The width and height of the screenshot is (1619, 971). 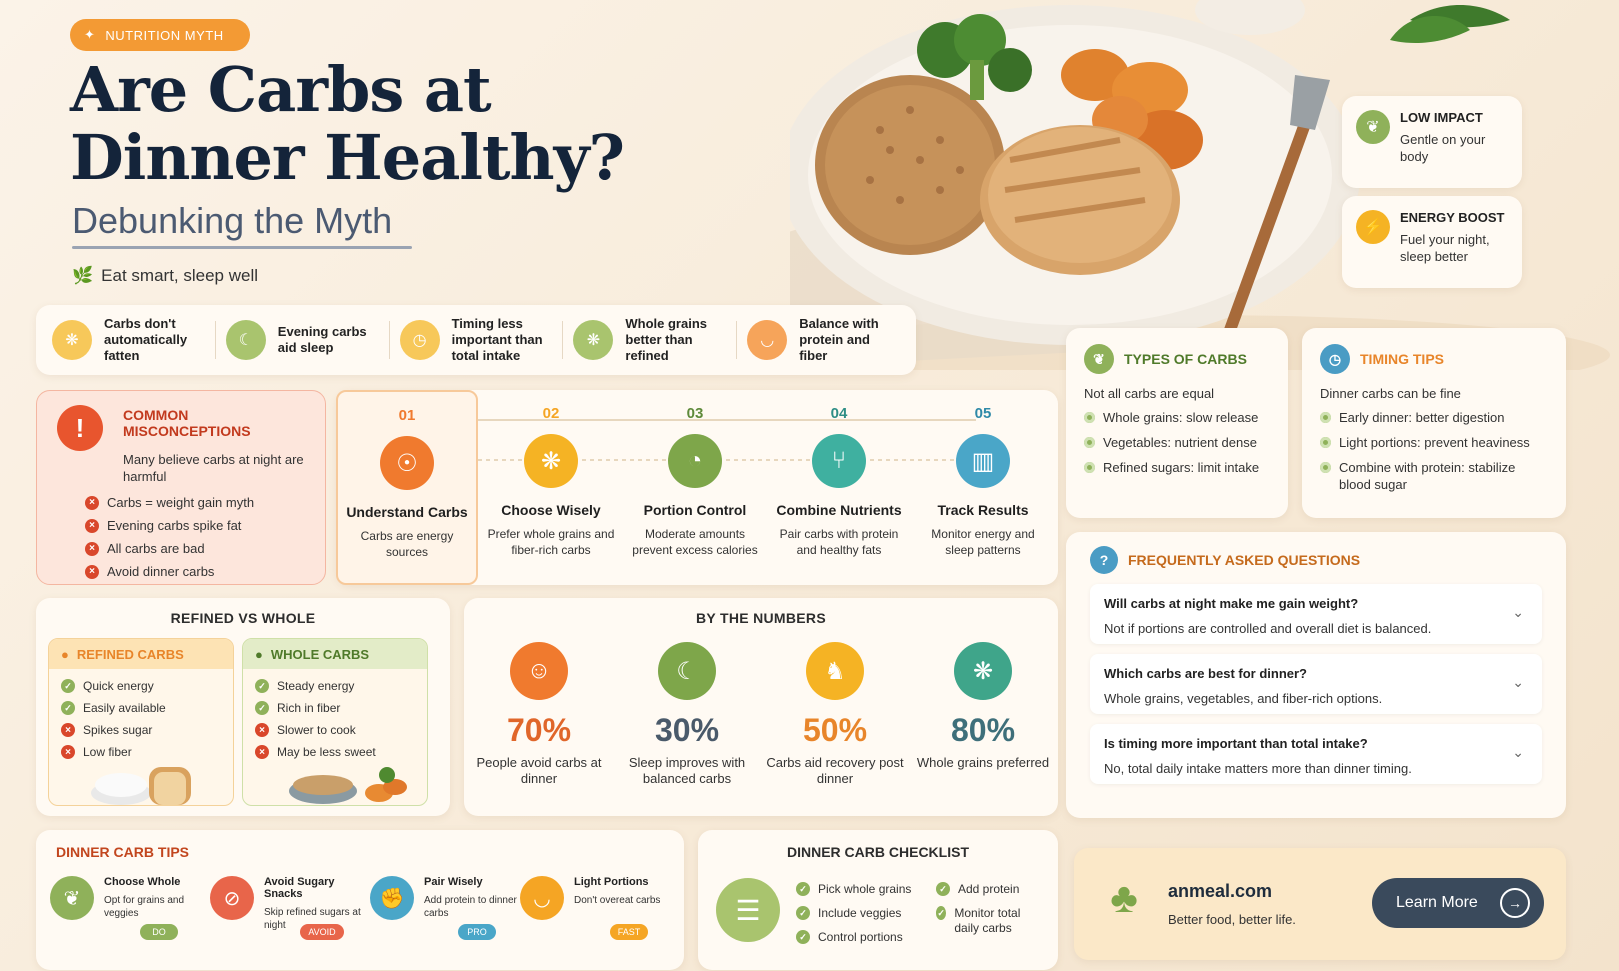 I want to click on pie-chart-icon: ◔, so click(x=695, y=461).